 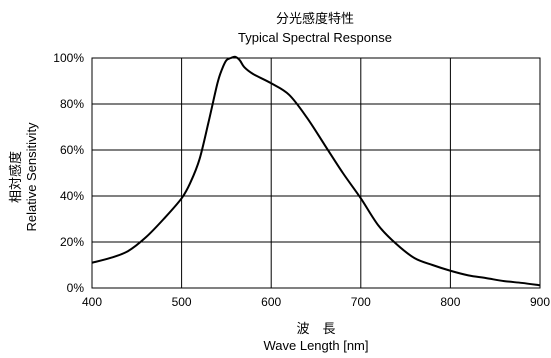 What do you see at coordinates (315, 328) in the screenshot?
I see `x-axis-label-jp: 波 長` at bounding box center [315, 328].